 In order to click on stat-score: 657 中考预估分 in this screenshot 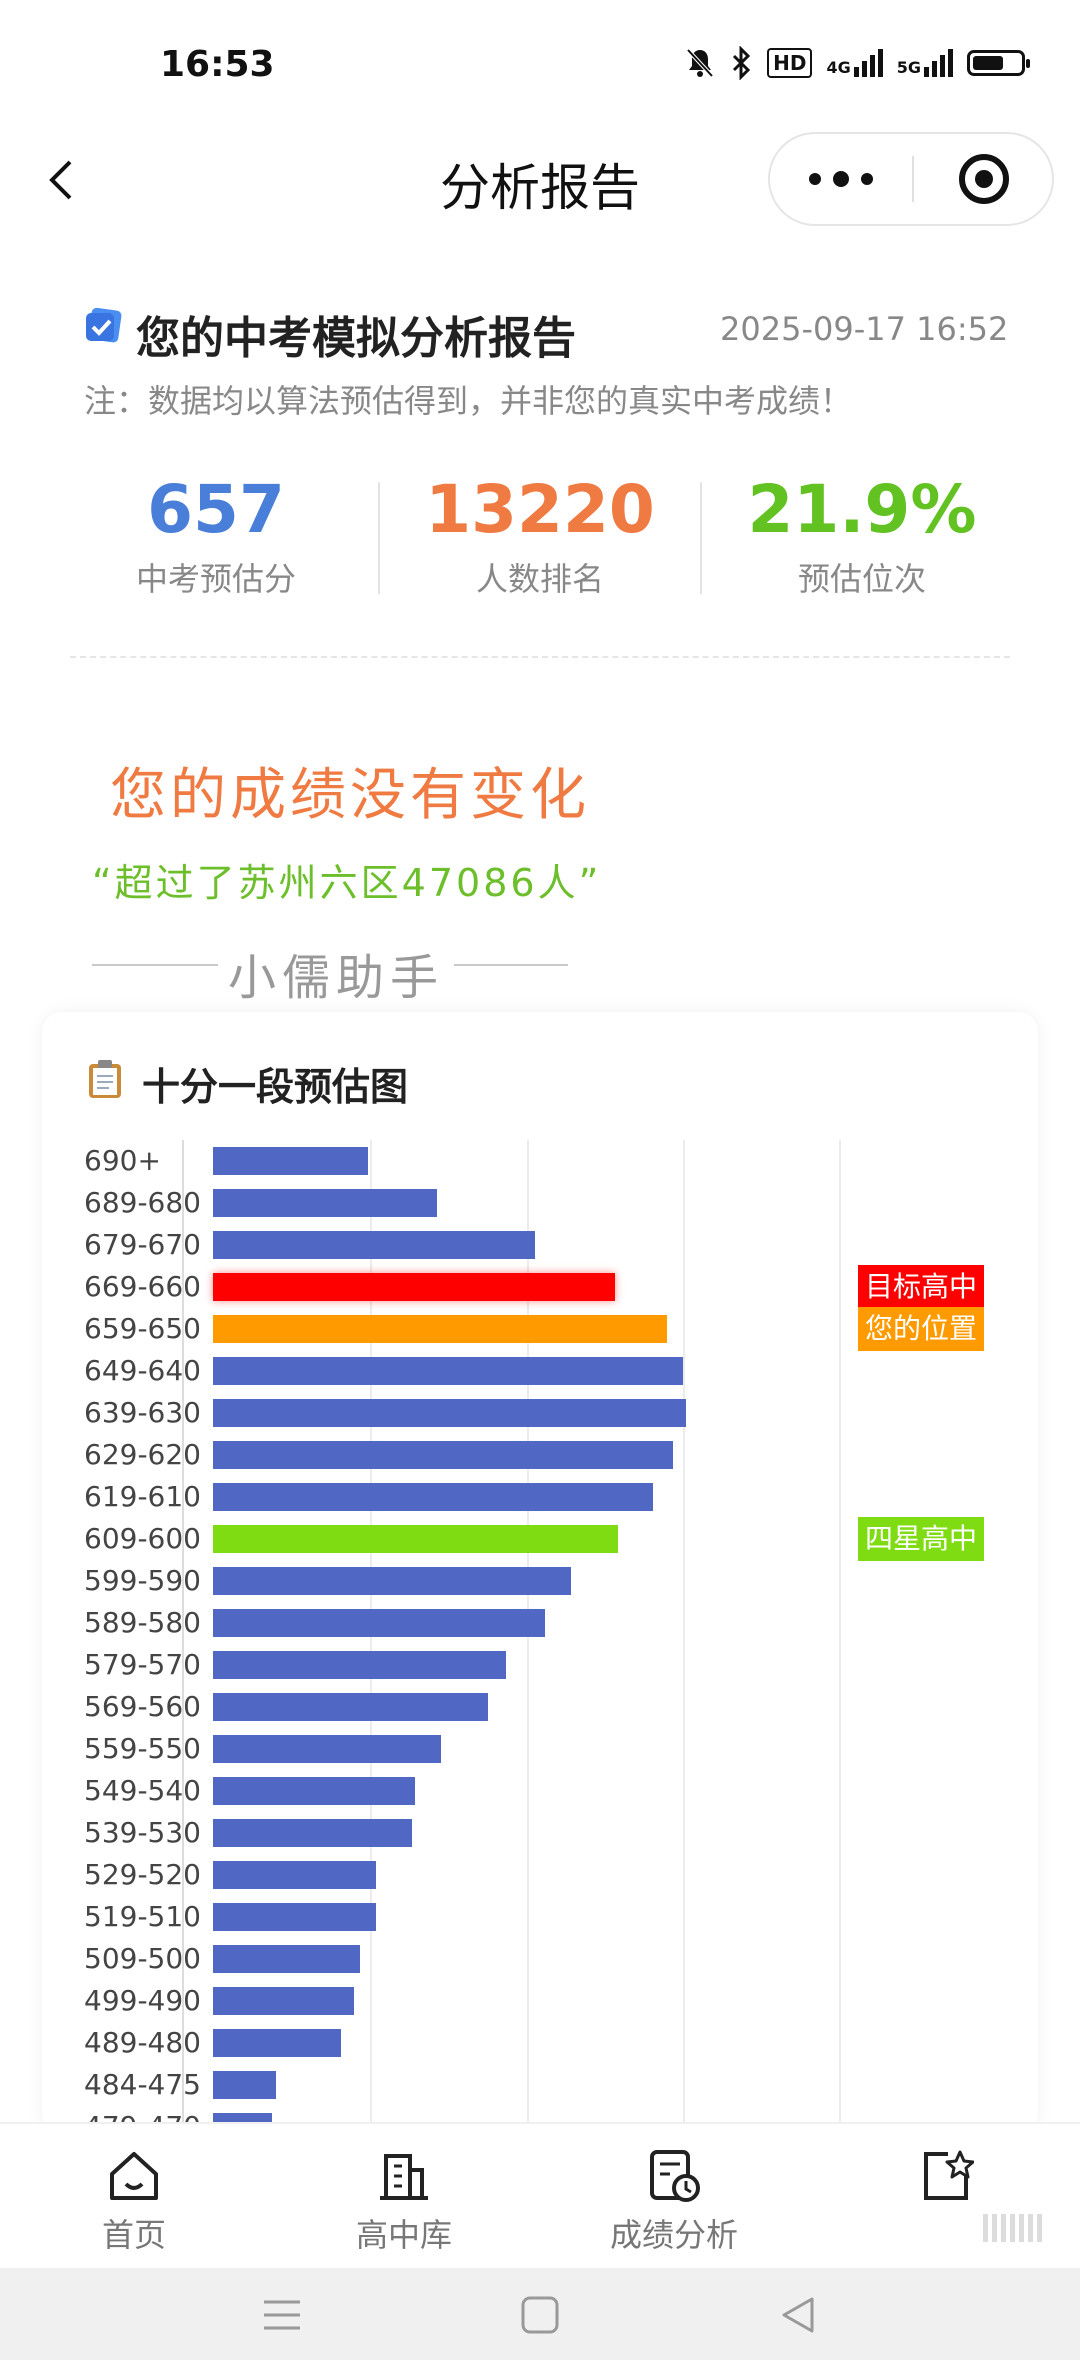, I will do `click(216, 535)`.